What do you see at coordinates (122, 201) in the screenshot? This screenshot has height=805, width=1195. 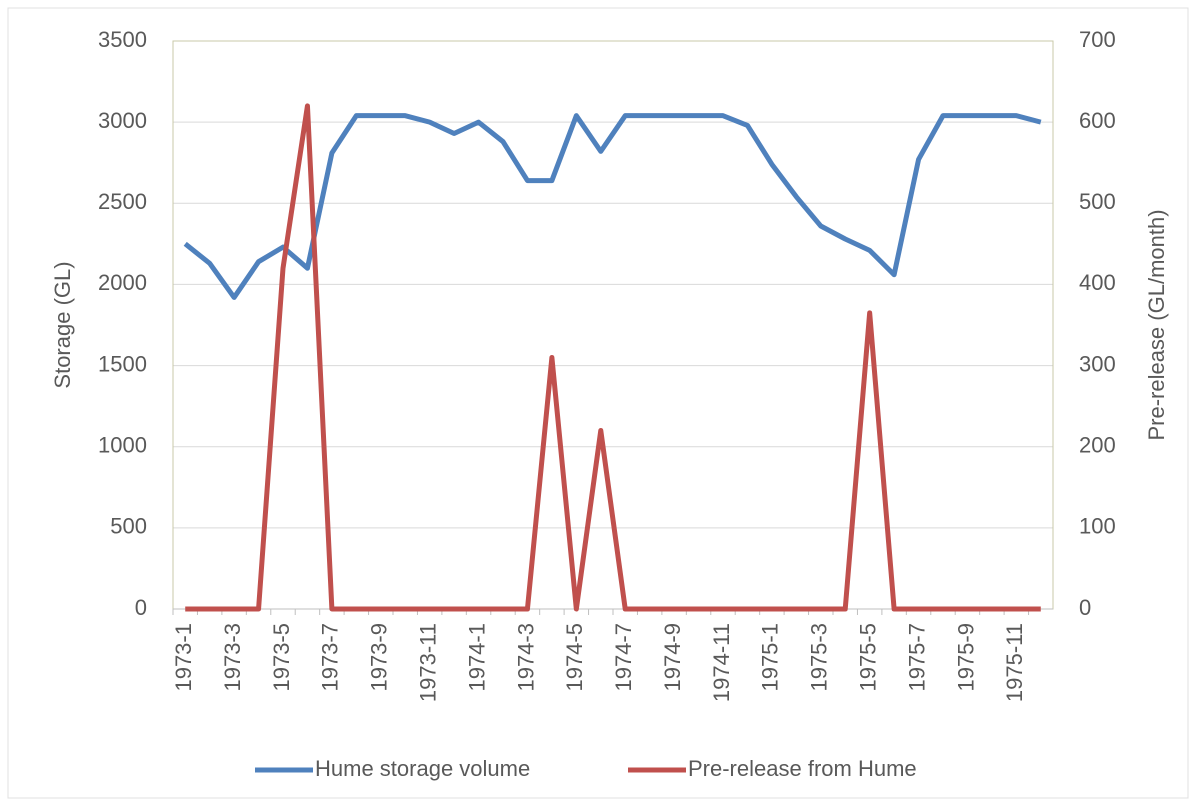 I see `y-tick-label: 2500` at bounding box center [122, 201].